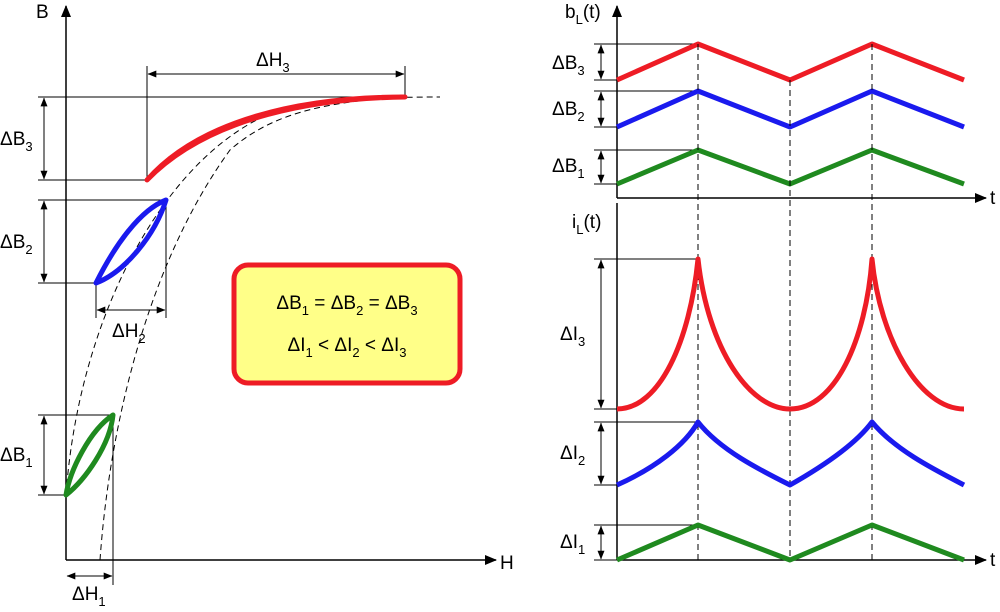 The height and width of the screenshot is (612, 1000). What do you see at coordinates (568, 111) in the screenshot?
I see `bl-db2-label: ΔB2` at bounding box center [568, 111].